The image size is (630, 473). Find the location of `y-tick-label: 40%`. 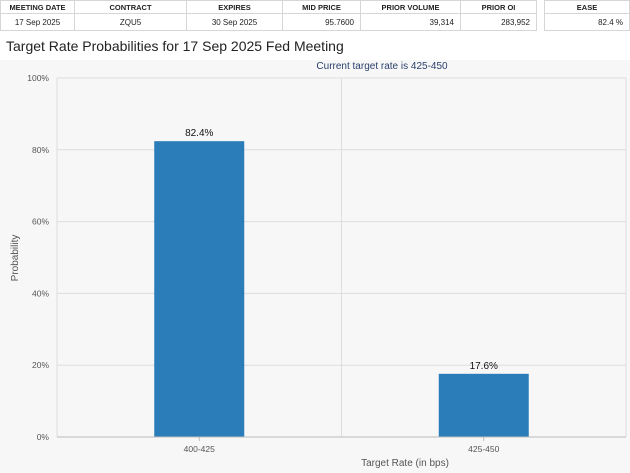

y-tick-label: 40% is located at coordinates (40, 293).